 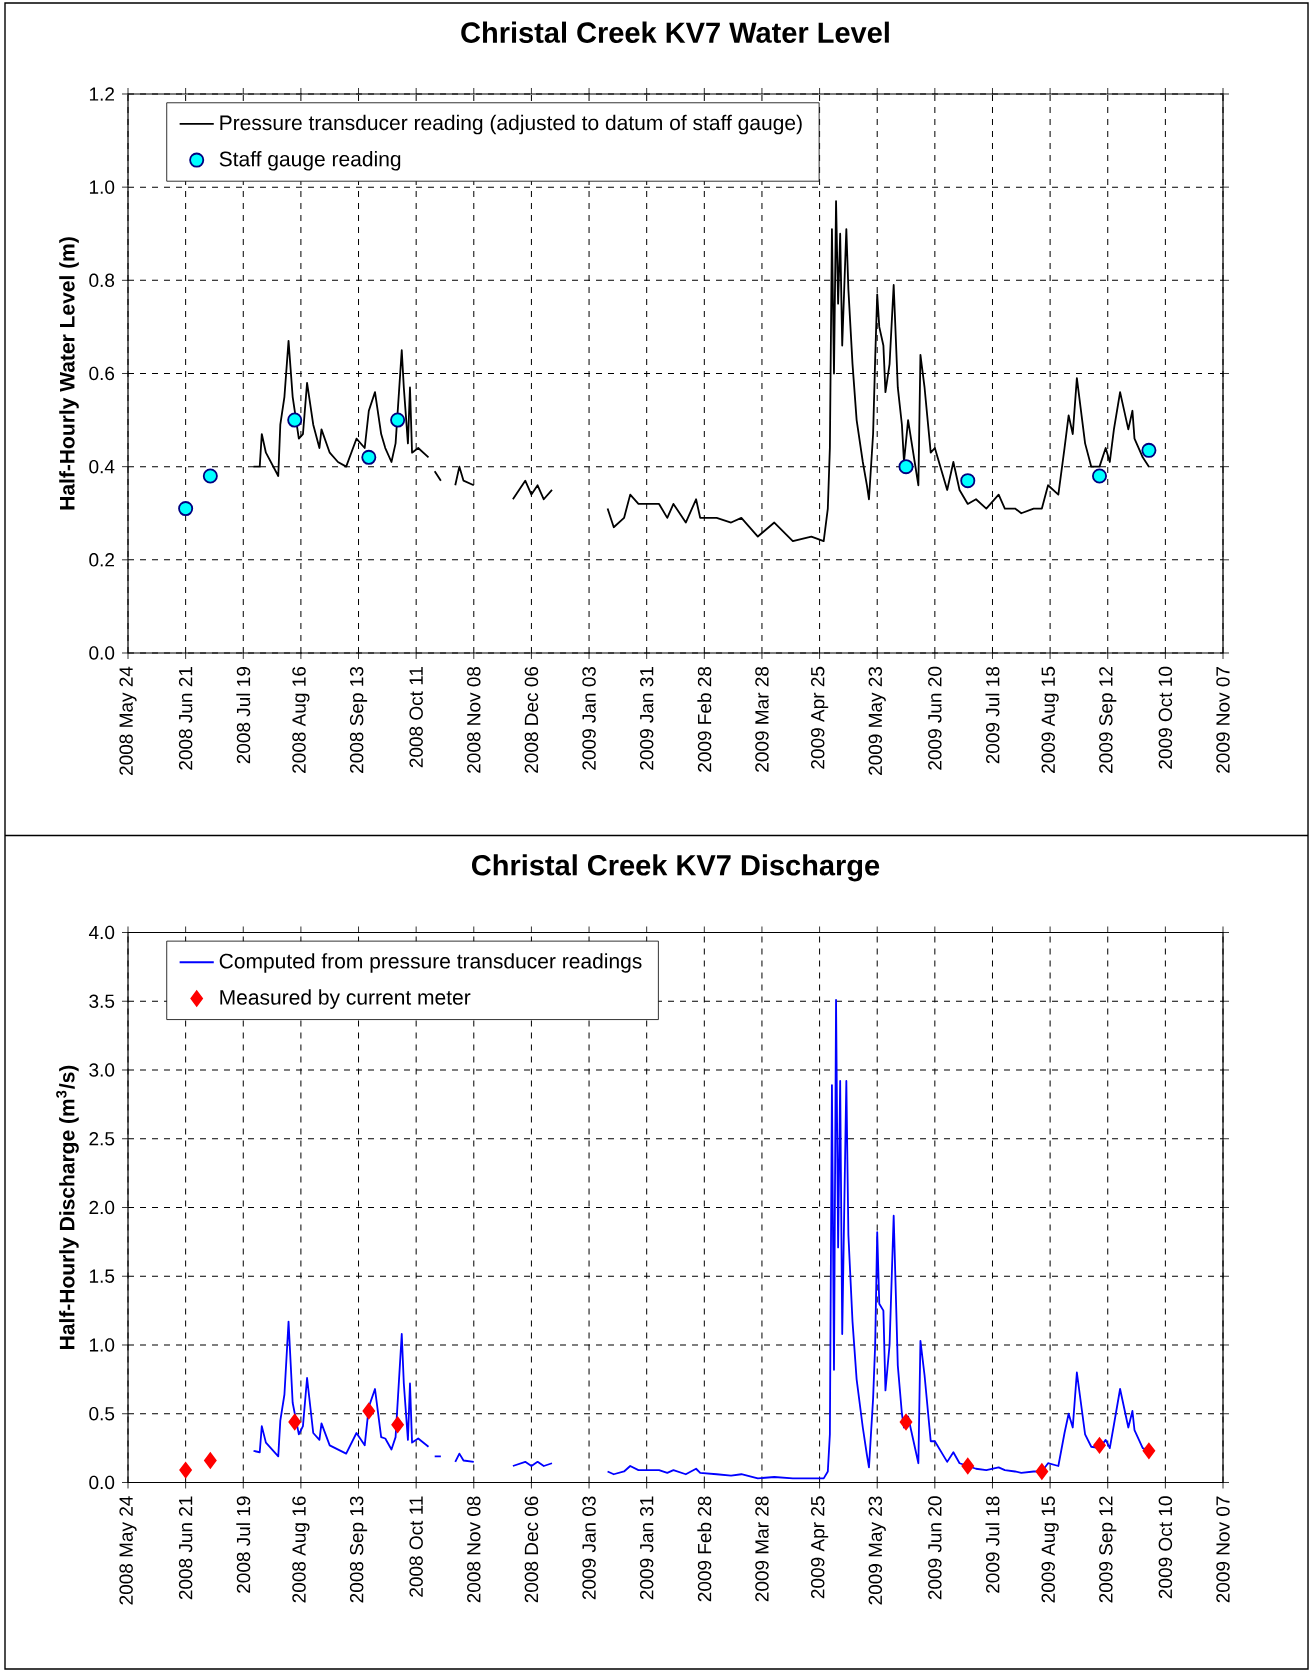 What do you see at coordinates (345, 999) in the screenshot?
I see `legend-label: Measured by current meter` at bounding box center [345, 999].